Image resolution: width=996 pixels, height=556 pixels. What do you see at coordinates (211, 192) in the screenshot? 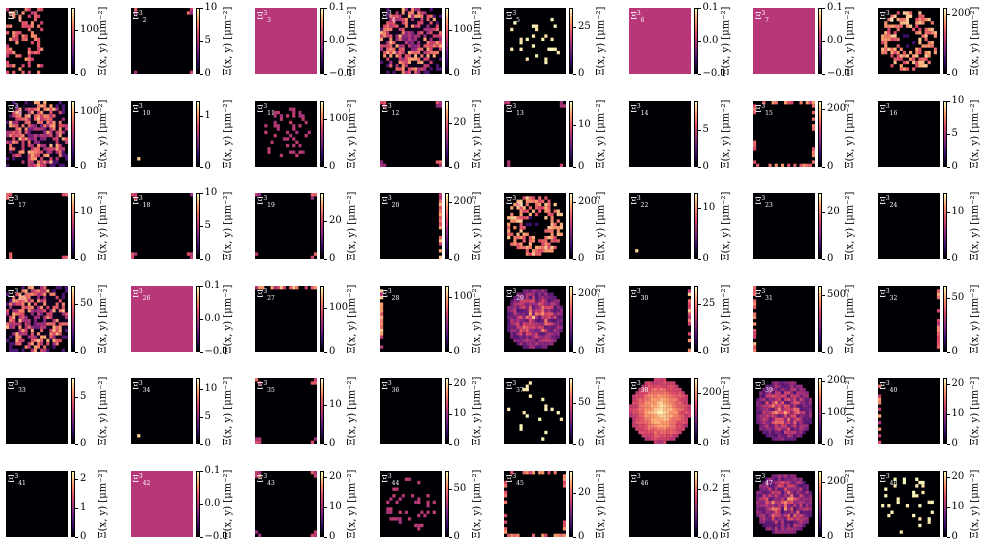
I see `colorbar-tick-label: 10` at bounding box center [211, 192].